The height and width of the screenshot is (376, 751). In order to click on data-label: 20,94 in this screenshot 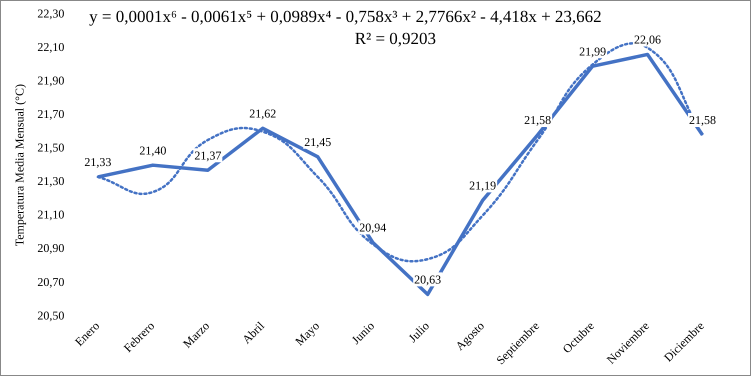, I will do `click(372, 227)`.